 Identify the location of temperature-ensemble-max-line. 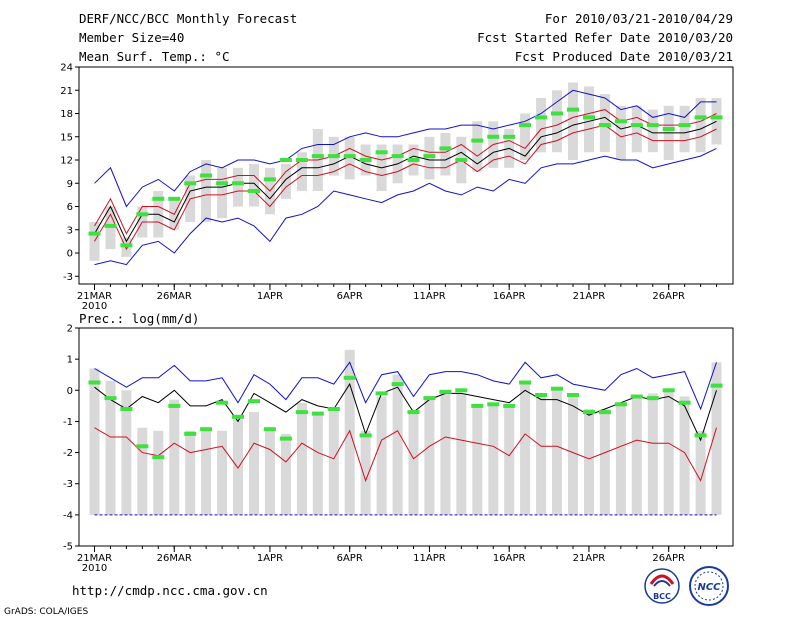
(405, 148).